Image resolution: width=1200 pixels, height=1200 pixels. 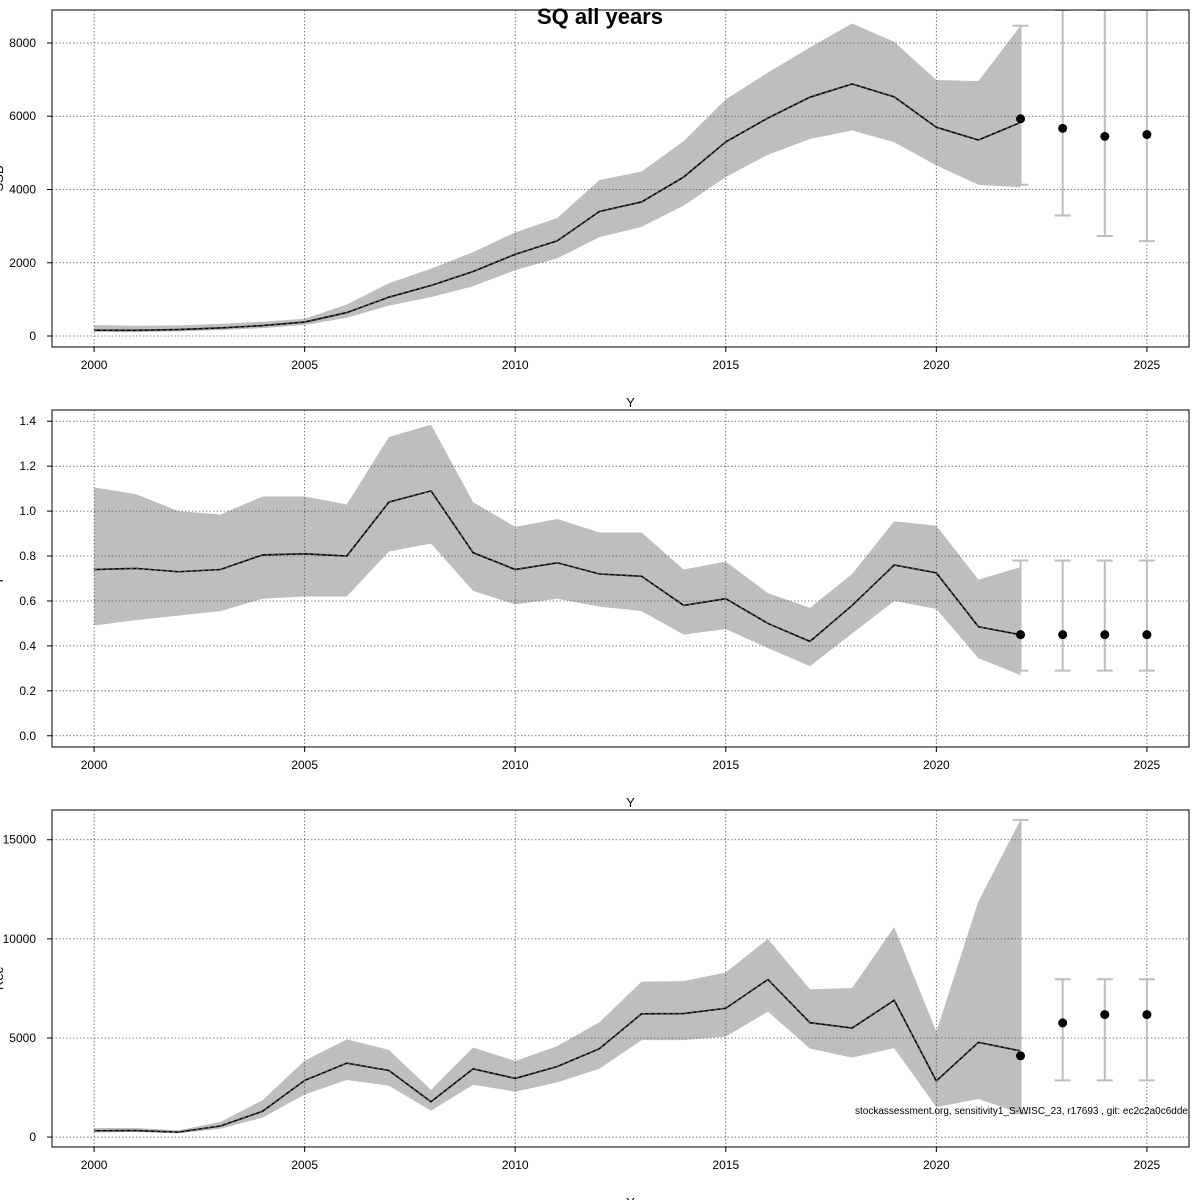 What do you see at coordinates (27, 691) in the screenshot?
I see `y-tick-label: 0.2` at bounding box center [27, 691].